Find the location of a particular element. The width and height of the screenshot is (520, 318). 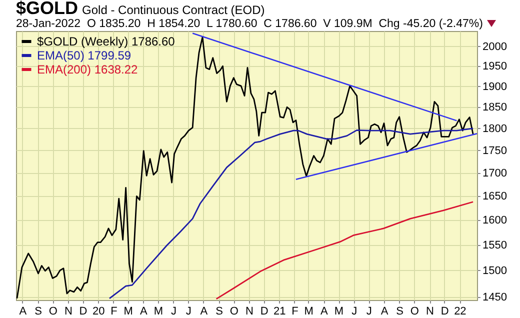

y-tick-label: 1550 is located at coordinates (494, 245).